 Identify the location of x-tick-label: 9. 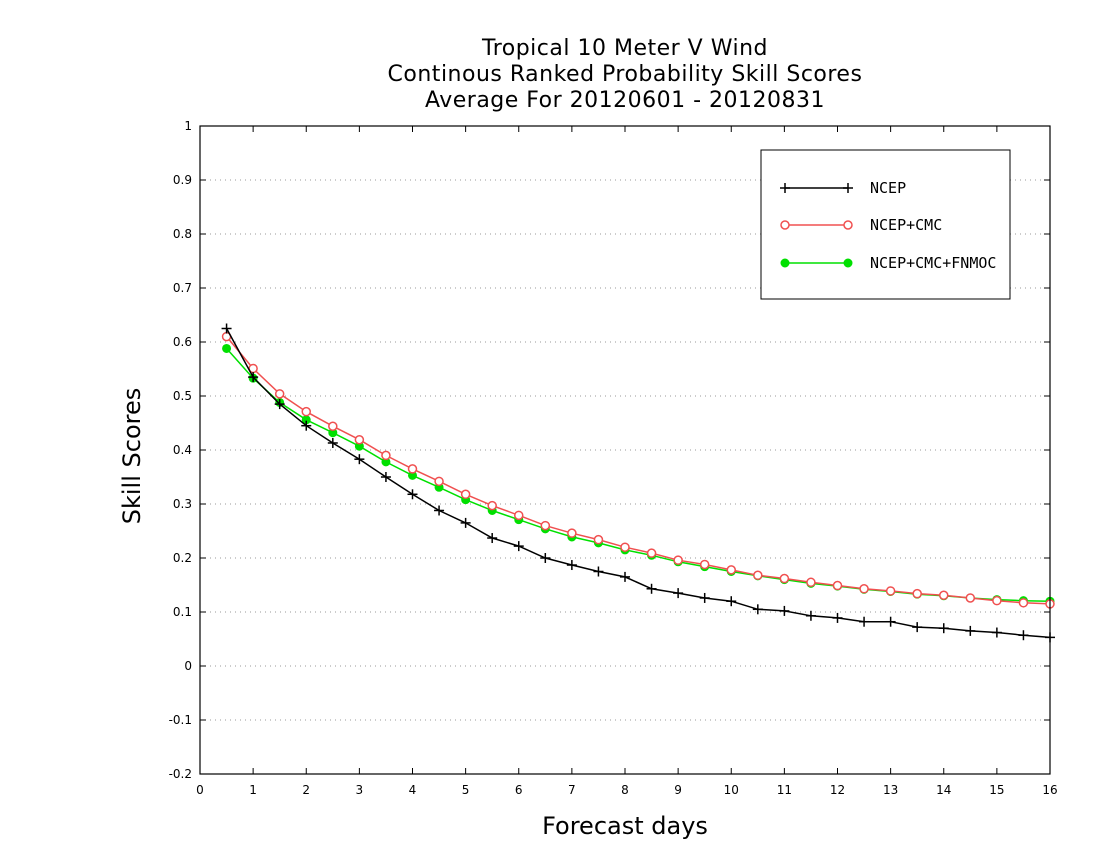
(678, 790).